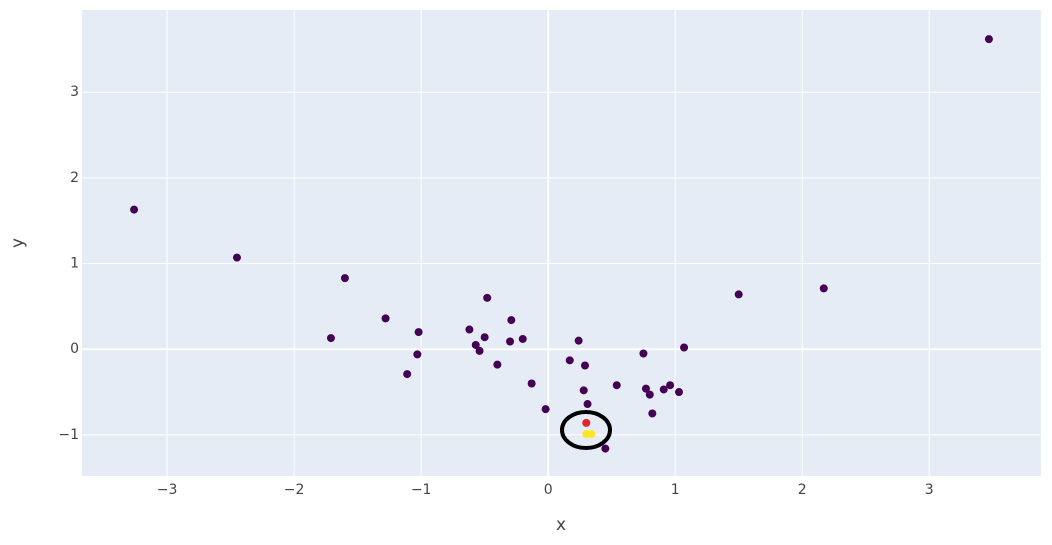 This screenshot has width=1052, height=545. I want to click on x-tick-label: 1, so click(675, 490).